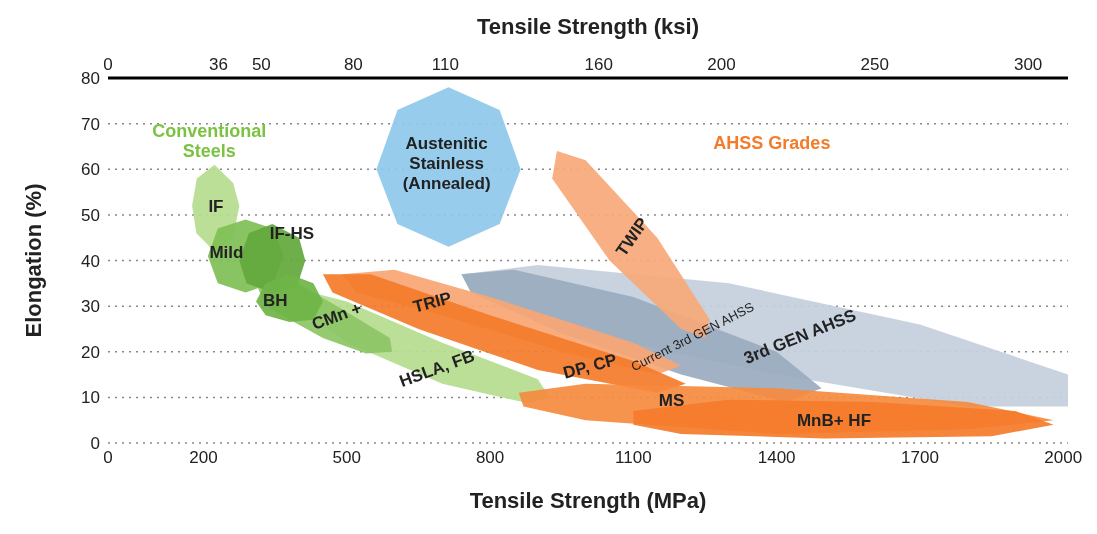 The width and height of the screenshot is (1097, 534). Describe the element at coordinates (90, 215) in the screenshot. I see `y-tick-label: 50` at that location.